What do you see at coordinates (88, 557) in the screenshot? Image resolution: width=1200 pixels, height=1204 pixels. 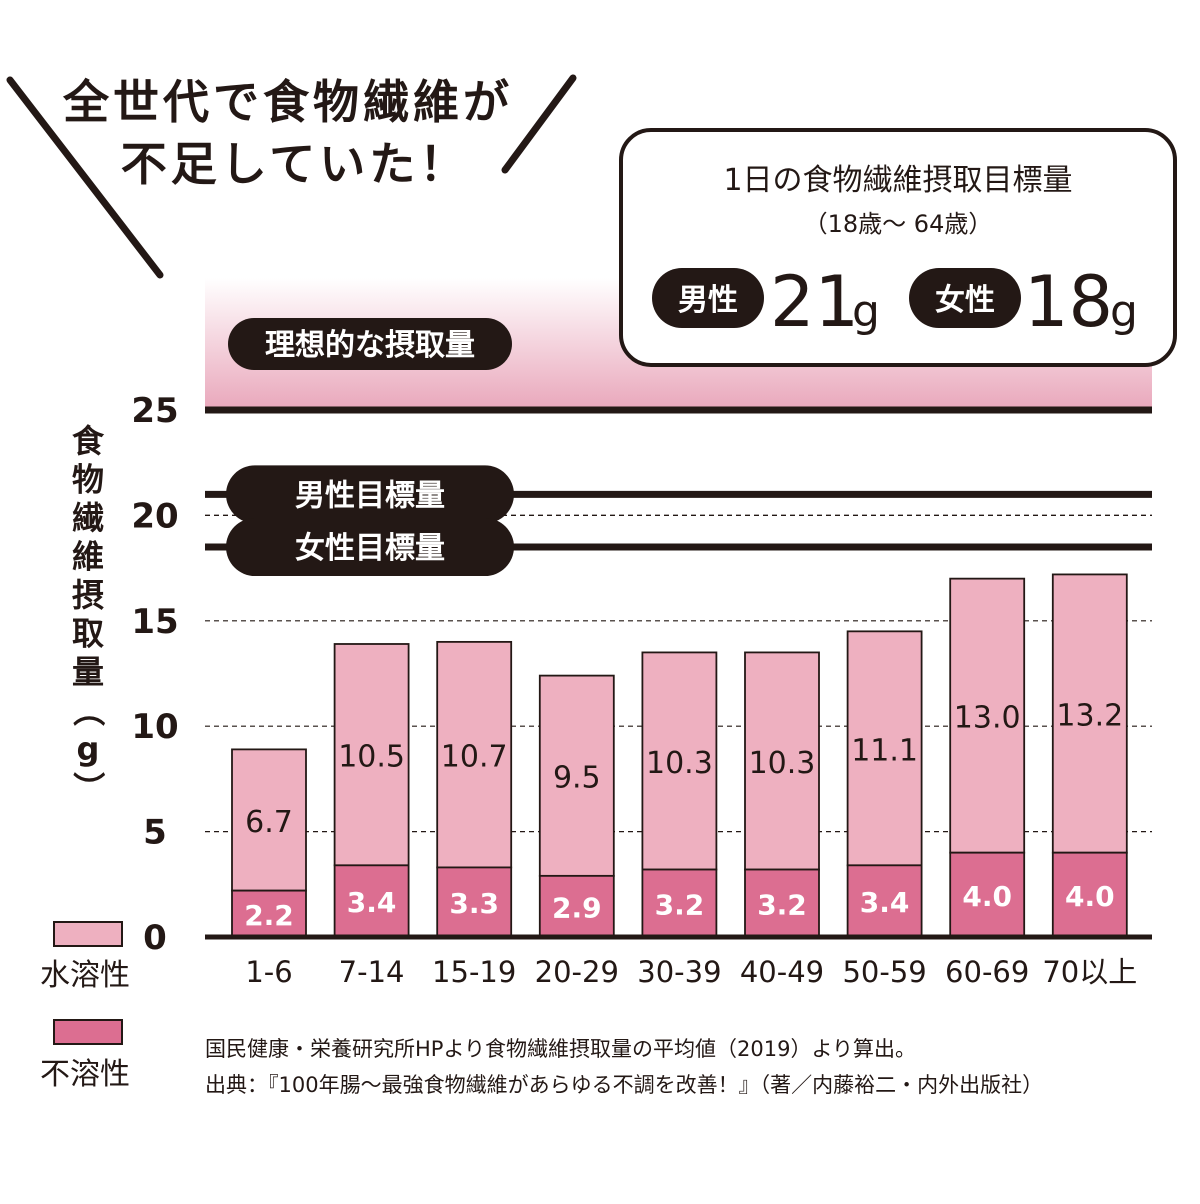 I see `y-axis-label-char: 維` at bounding box center [88, 557].